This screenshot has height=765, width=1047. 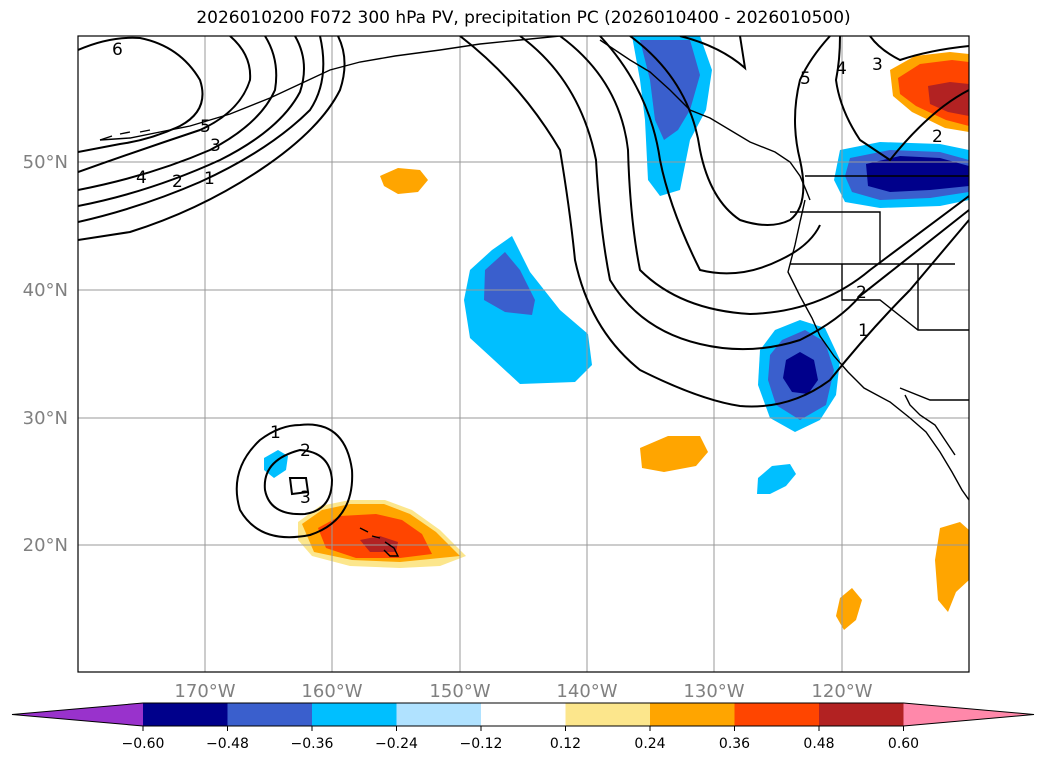 I want to click on lon-label: 170°W, so click(x=204, y=691).